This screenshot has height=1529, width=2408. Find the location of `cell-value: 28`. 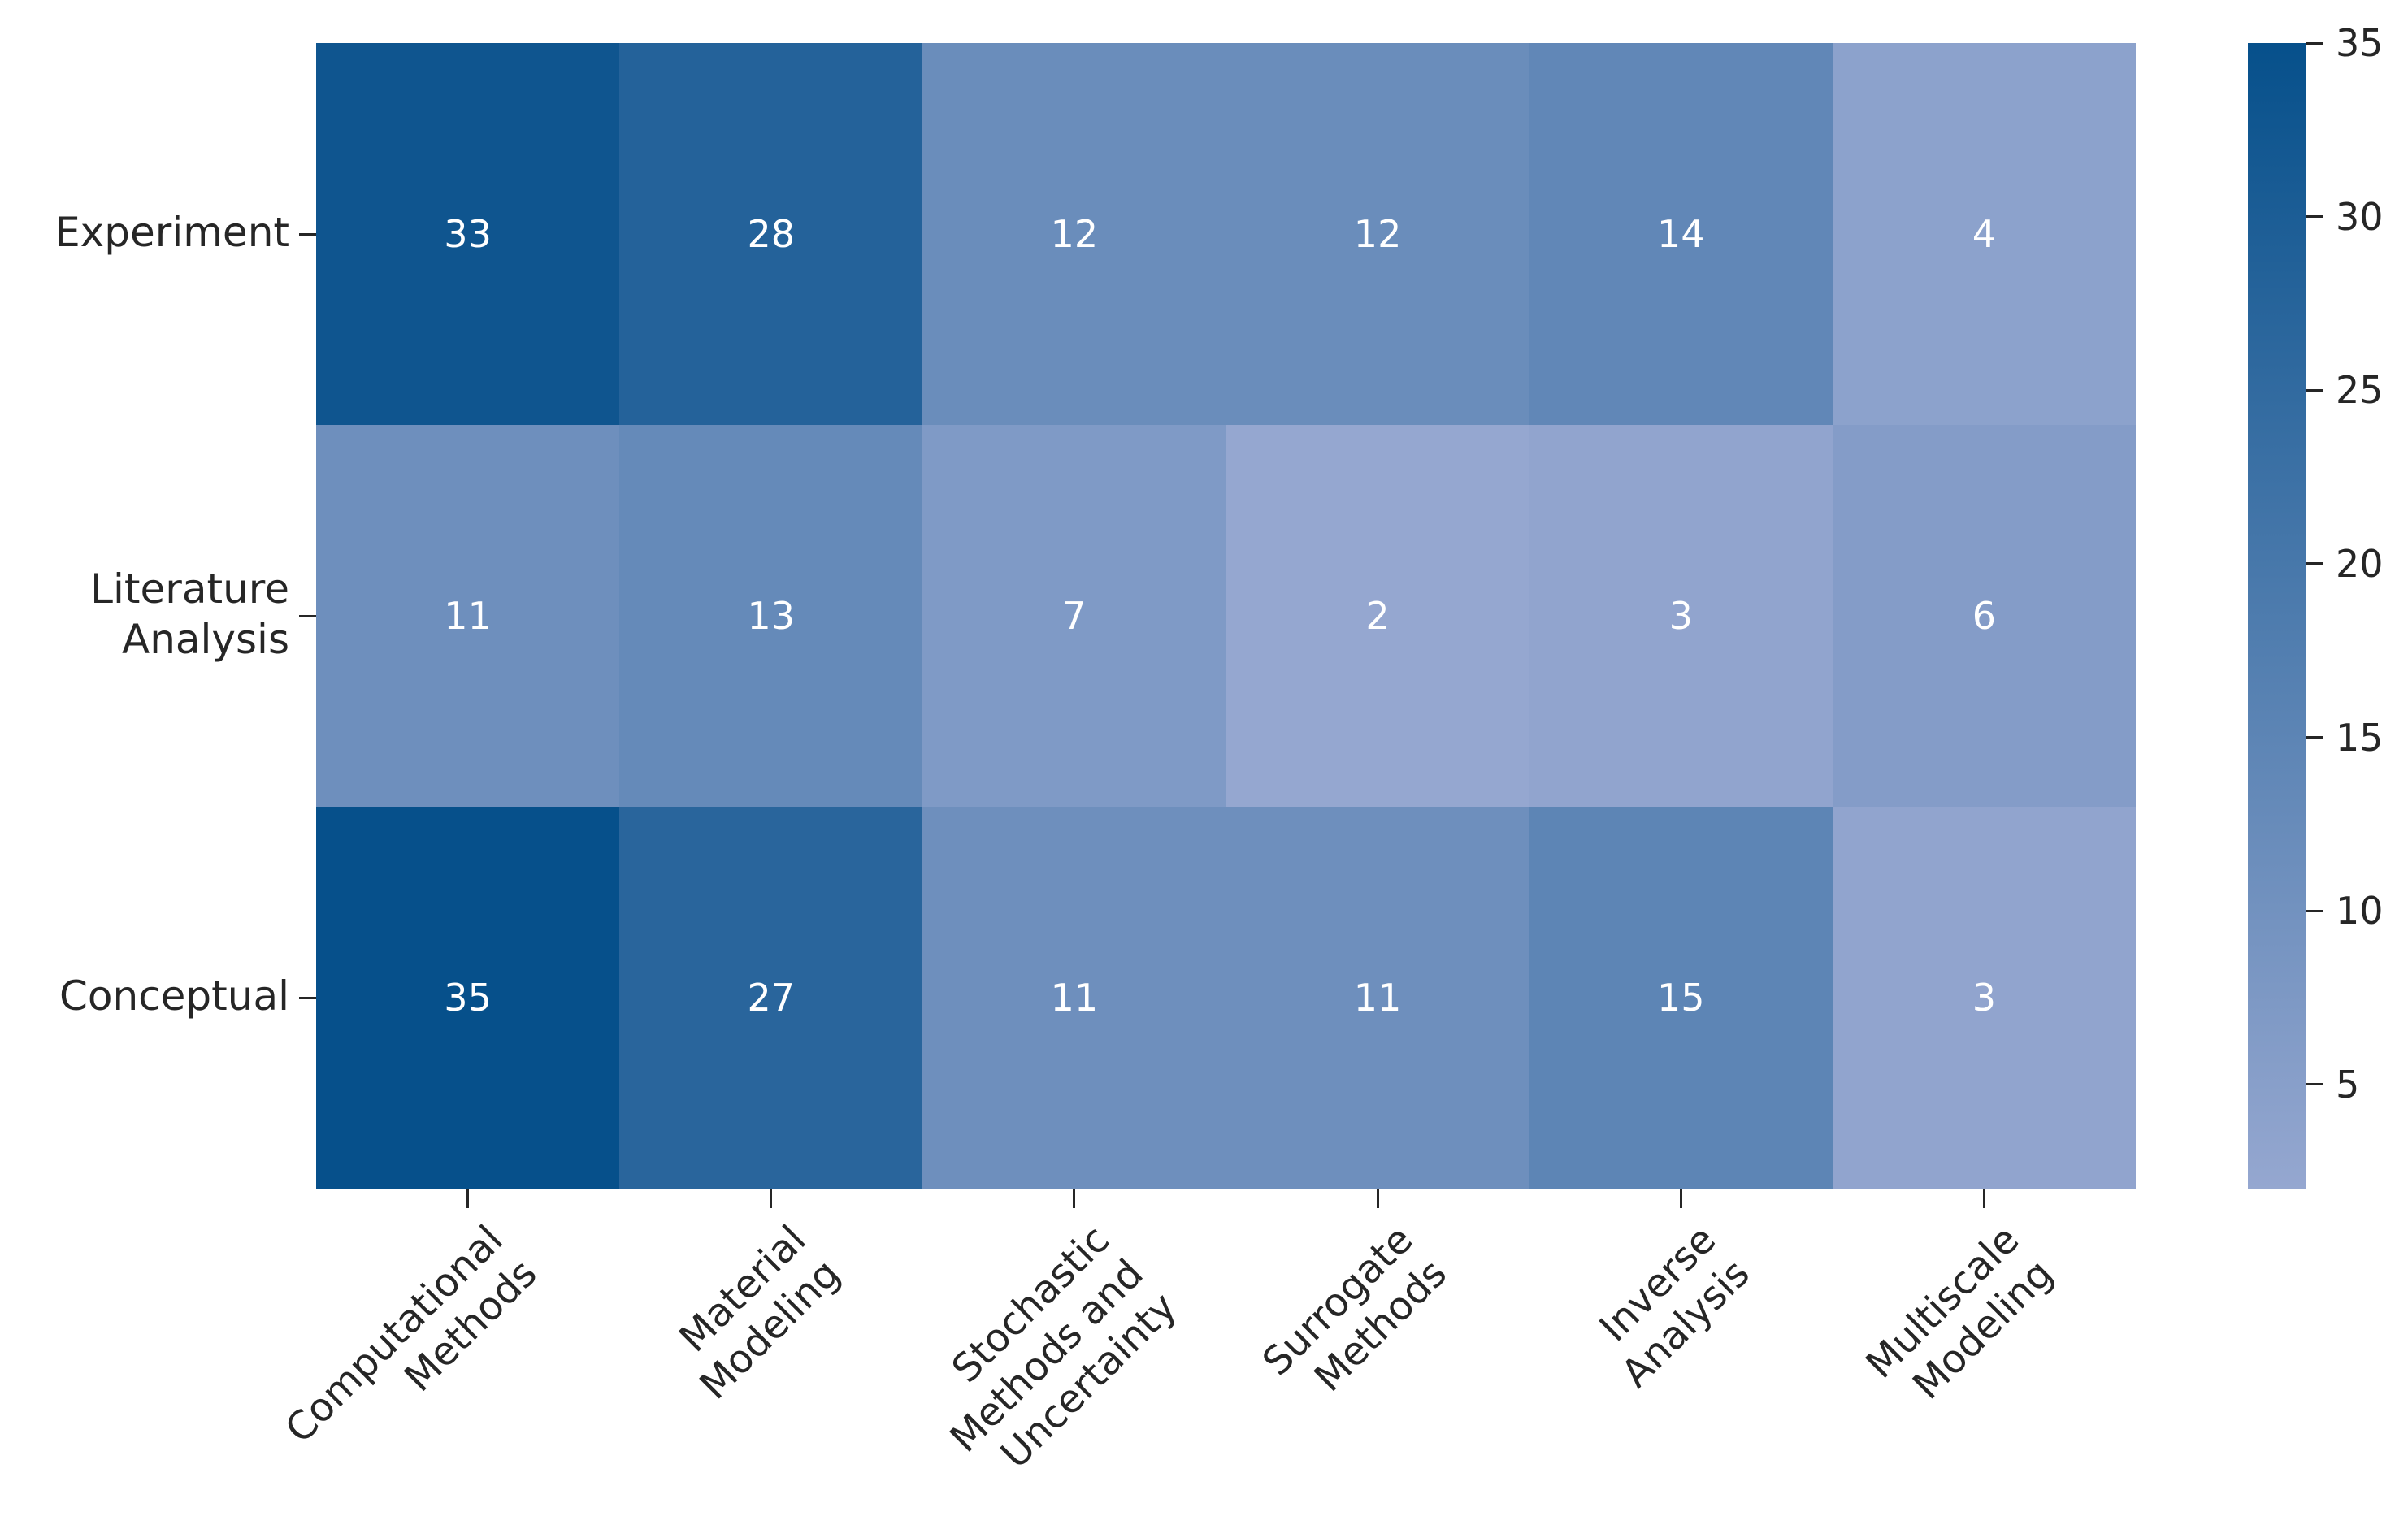

cell-value: 28 is located at coordinates (771, 234).